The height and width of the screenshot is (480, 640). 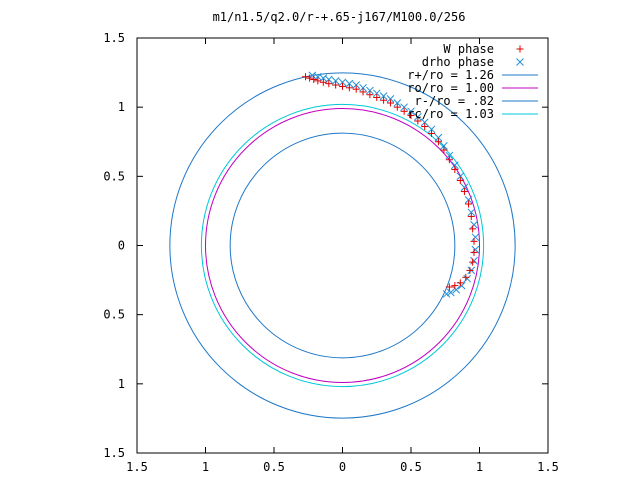 I want to click on legend-label: drho phase, so click(x=458, y=62).